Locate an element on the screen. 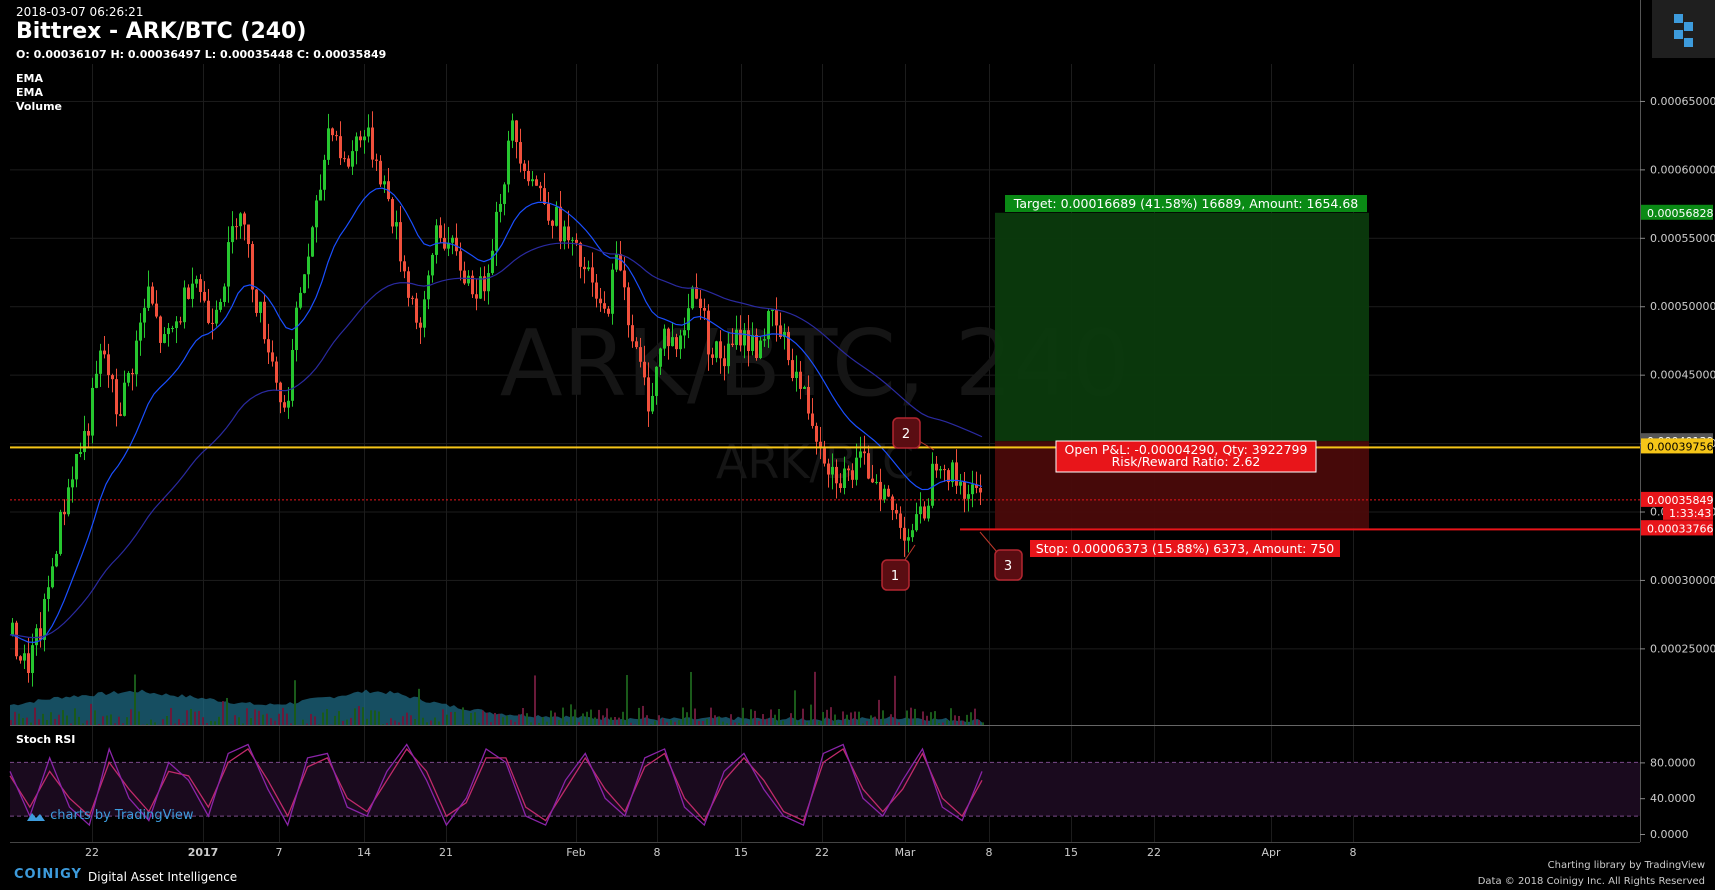 This screenshot has width=1715, height=890. x-tick-label: 22 is located at coordinates (92, 852).